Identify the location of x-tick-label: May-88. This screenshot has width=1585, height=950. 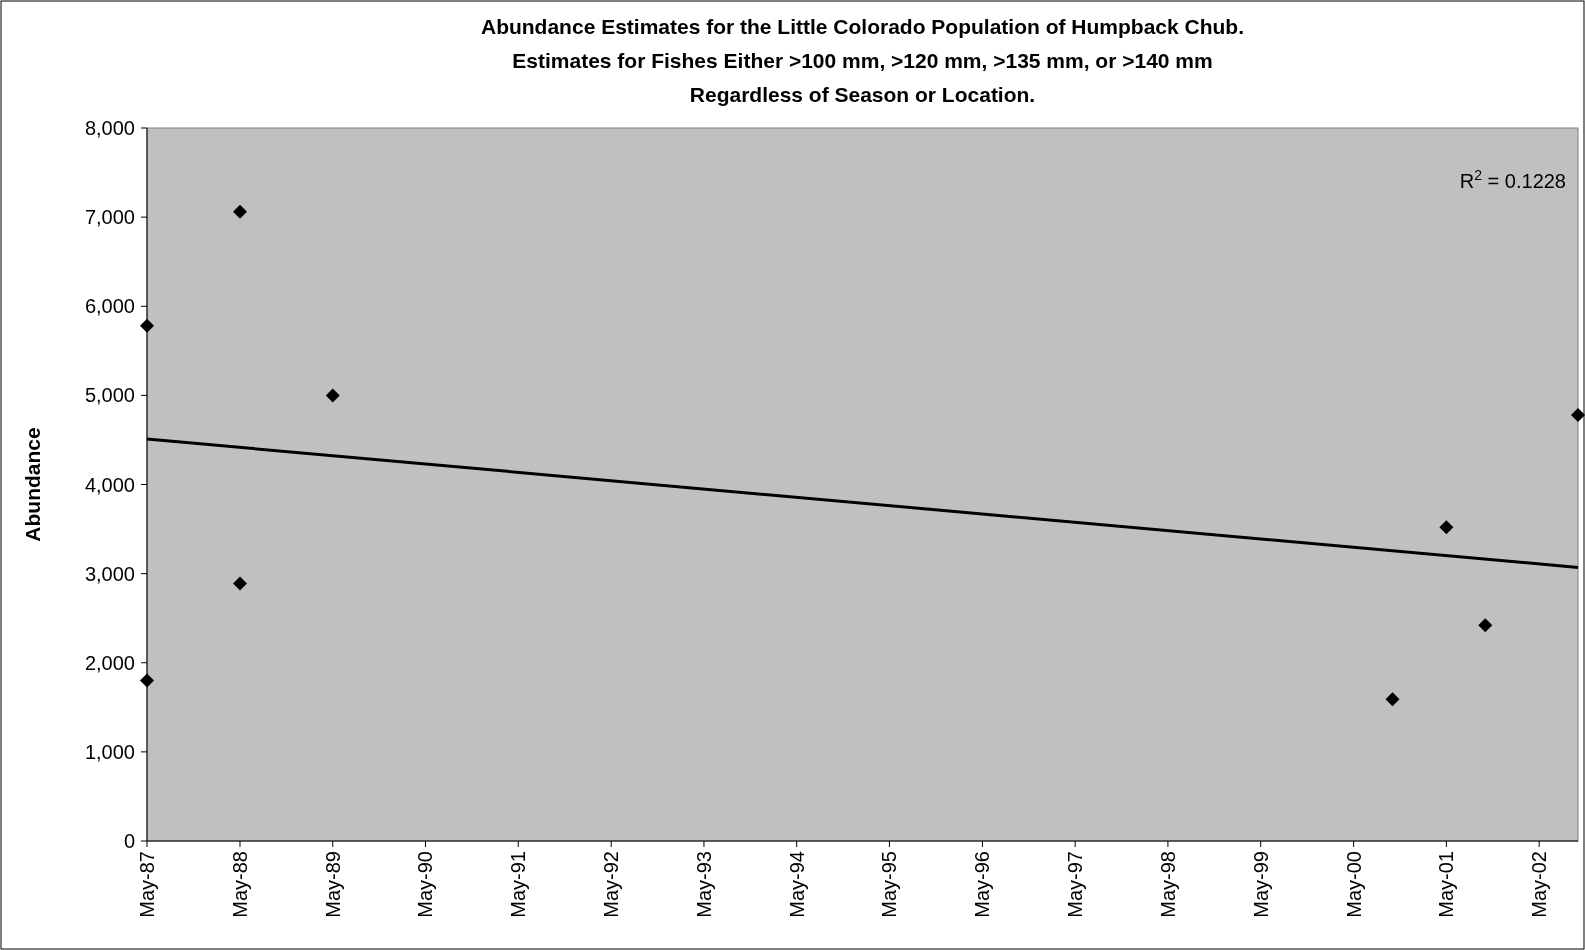
(239, 884).